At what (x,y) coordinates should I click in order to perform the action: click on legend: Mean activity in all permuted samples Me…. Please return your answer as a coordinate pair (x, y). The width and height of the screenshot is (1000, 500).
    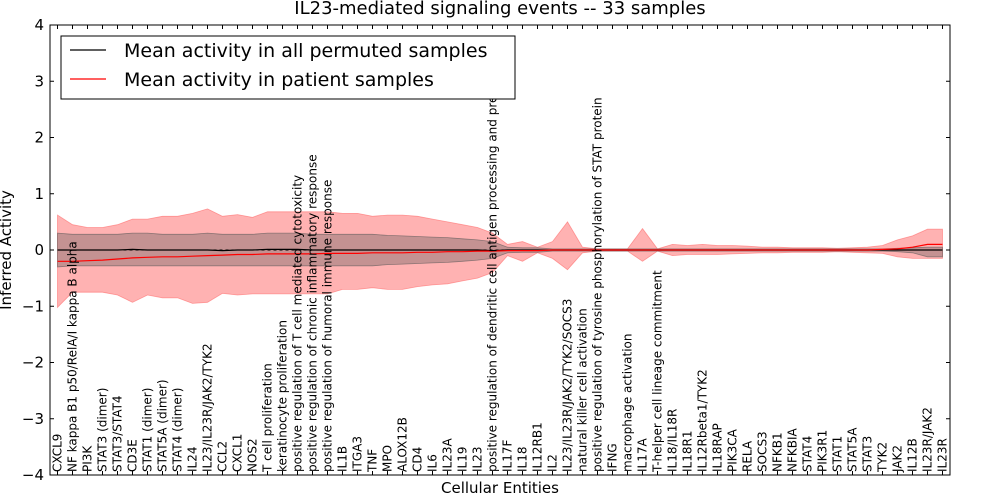
    Looking at the image, I should click on (288, 67).